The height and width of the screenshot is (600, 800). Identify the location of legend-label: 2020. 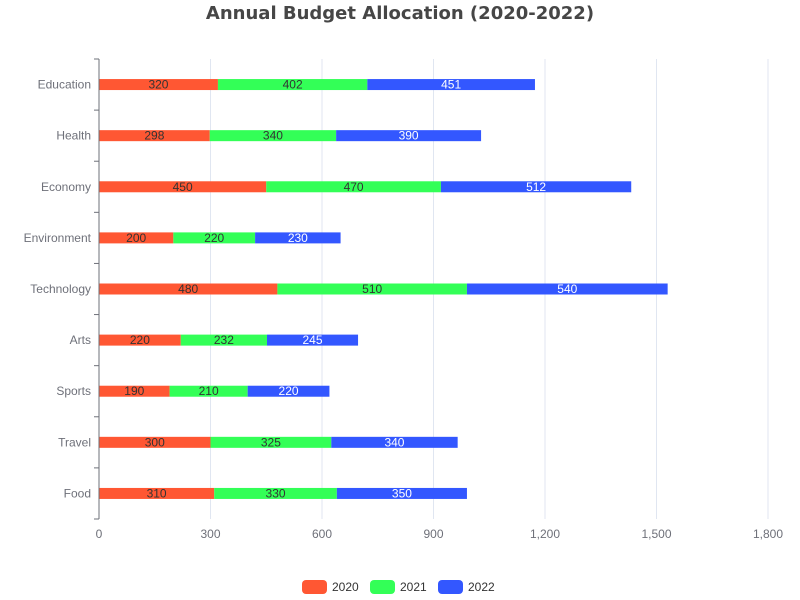
(345, 587).